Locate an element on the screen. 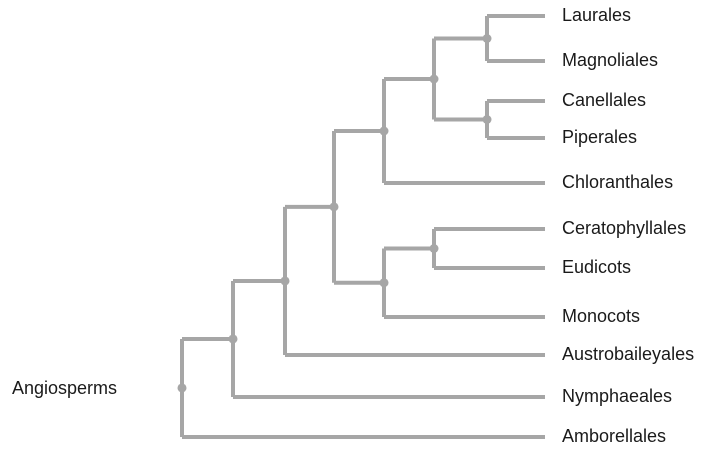 This screenshot has width=721, height=450. leaf-label-amborellales: Amborellales is located at coordinates (614, 436).